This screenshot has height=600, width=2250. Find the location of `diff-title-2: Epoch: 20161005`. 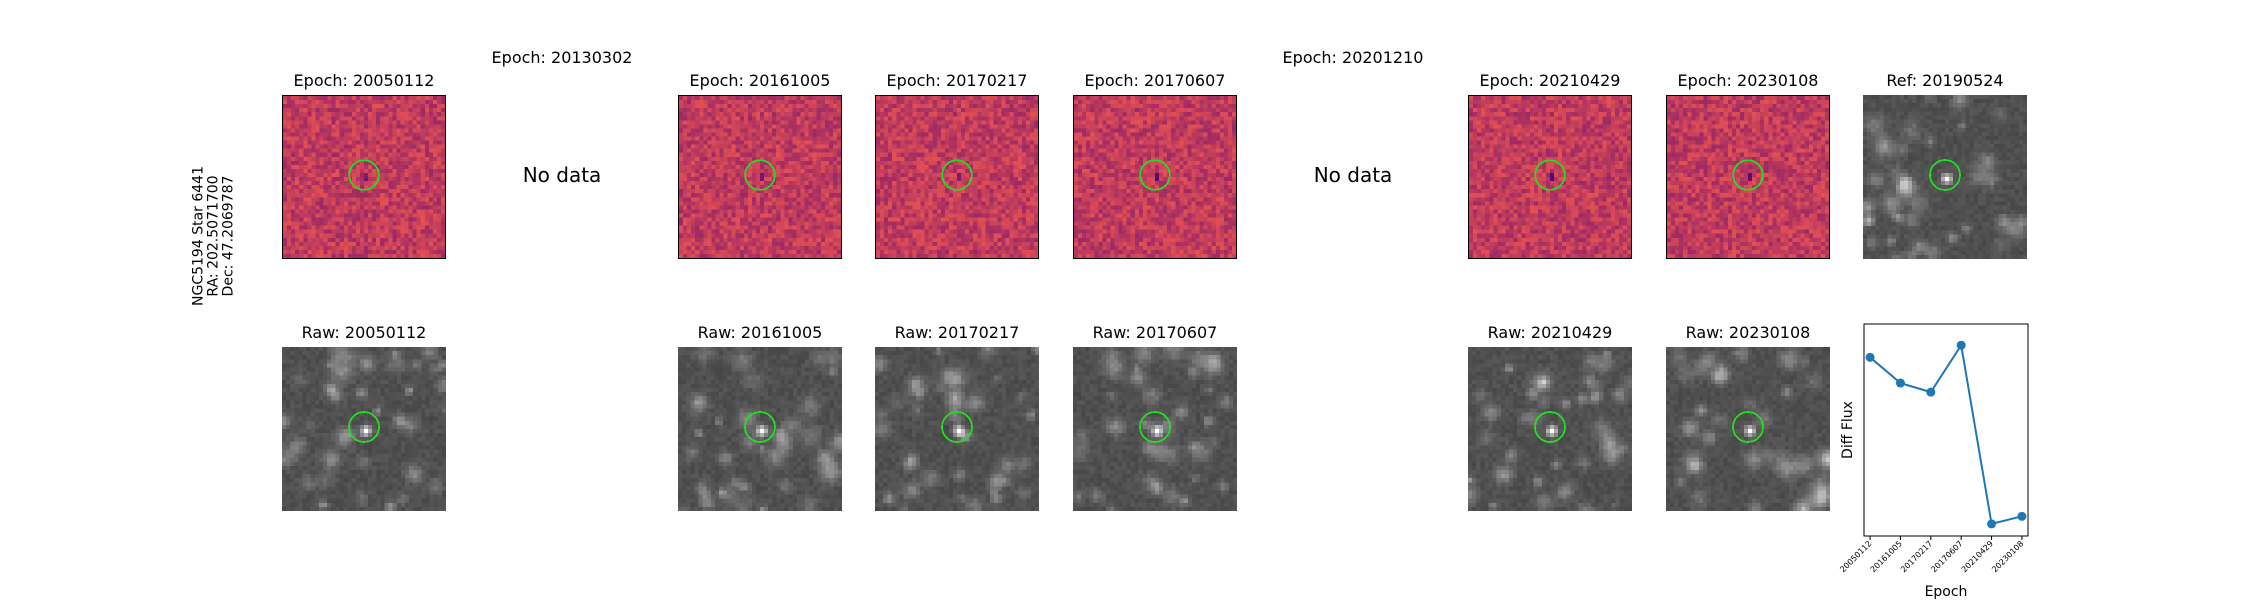

diff-title-2: Epoch: 20161005 is located at coordinates (760, 80).